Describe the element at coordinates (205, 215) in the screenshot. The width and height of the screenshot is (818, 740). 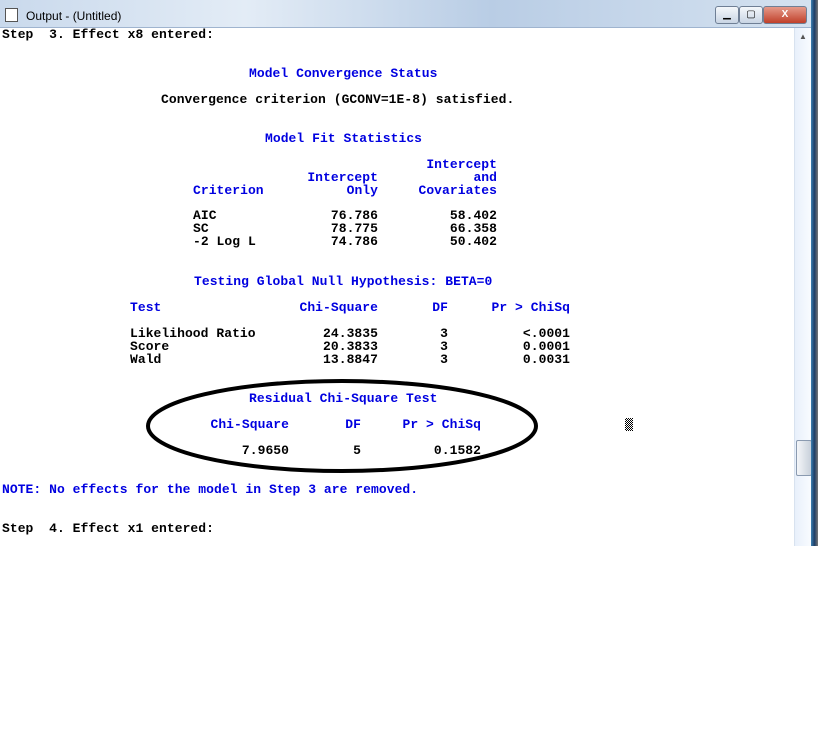
I see `fit-cell: AIC` at that location.